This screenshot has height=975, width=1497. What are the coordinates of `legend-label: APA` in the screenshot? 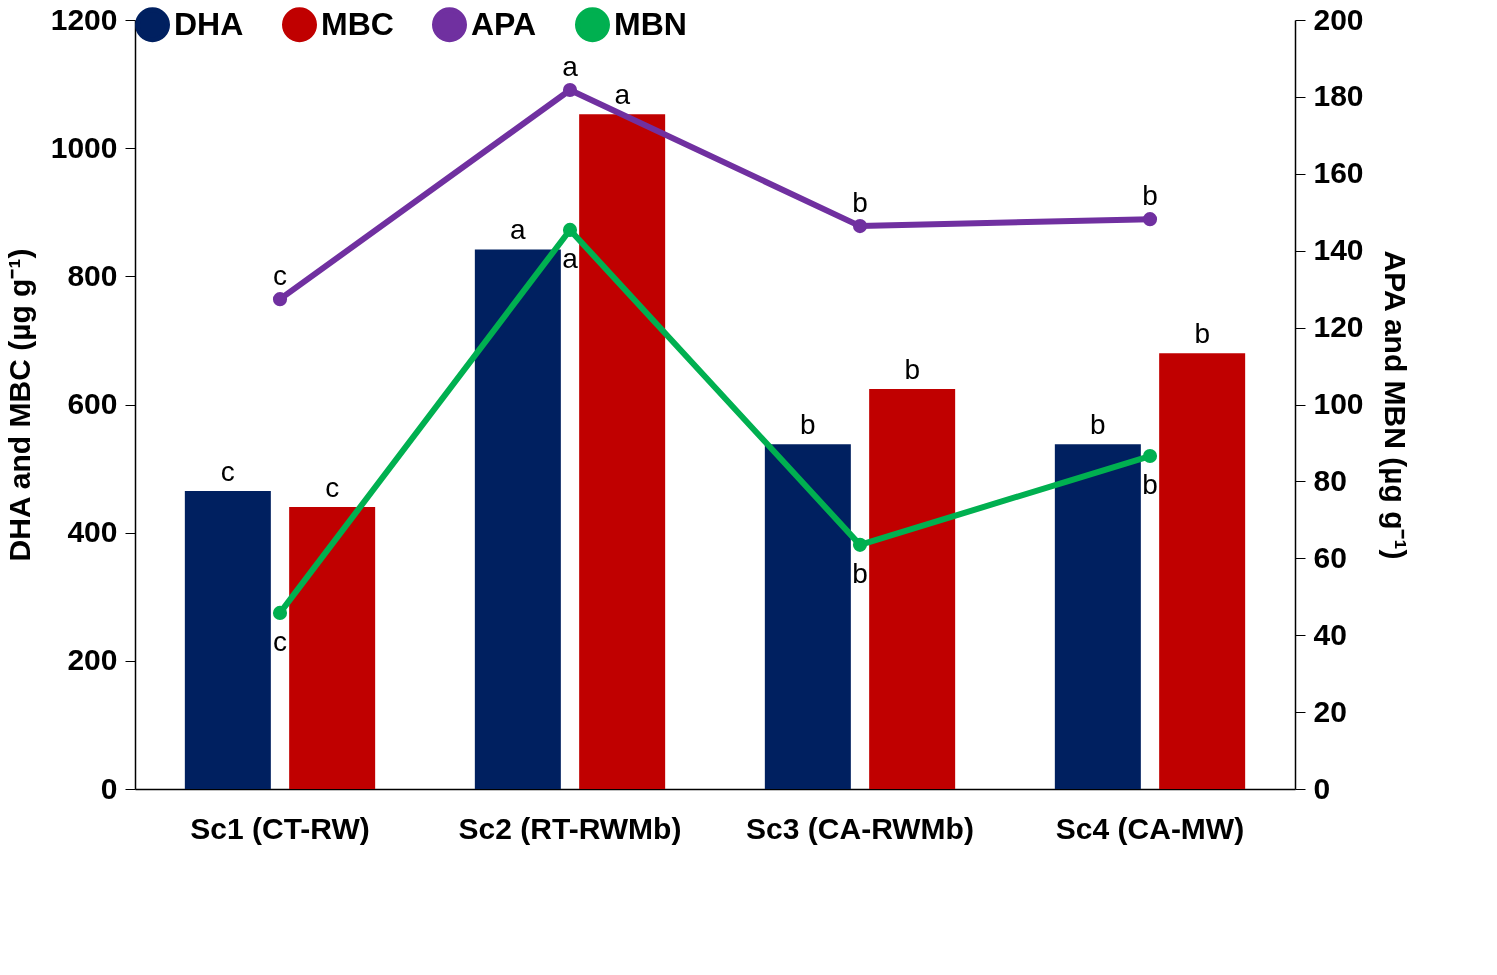 It's located at (504, 23).